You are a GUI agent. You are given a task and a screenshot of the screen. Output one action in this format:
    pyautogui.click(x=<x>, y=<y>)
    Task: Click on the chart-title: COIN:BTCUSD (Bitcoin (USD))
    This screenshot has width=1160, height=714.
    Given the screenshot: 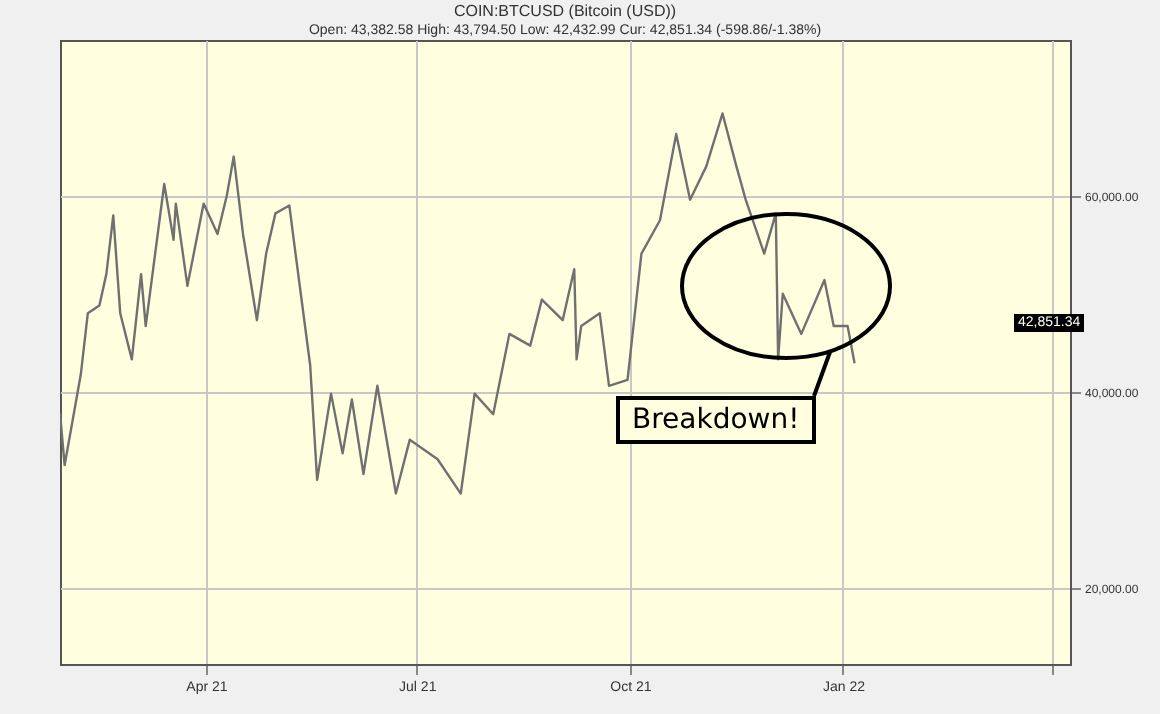 What is the action you would take?
    pyautogui.click(x=565, y=11)
    